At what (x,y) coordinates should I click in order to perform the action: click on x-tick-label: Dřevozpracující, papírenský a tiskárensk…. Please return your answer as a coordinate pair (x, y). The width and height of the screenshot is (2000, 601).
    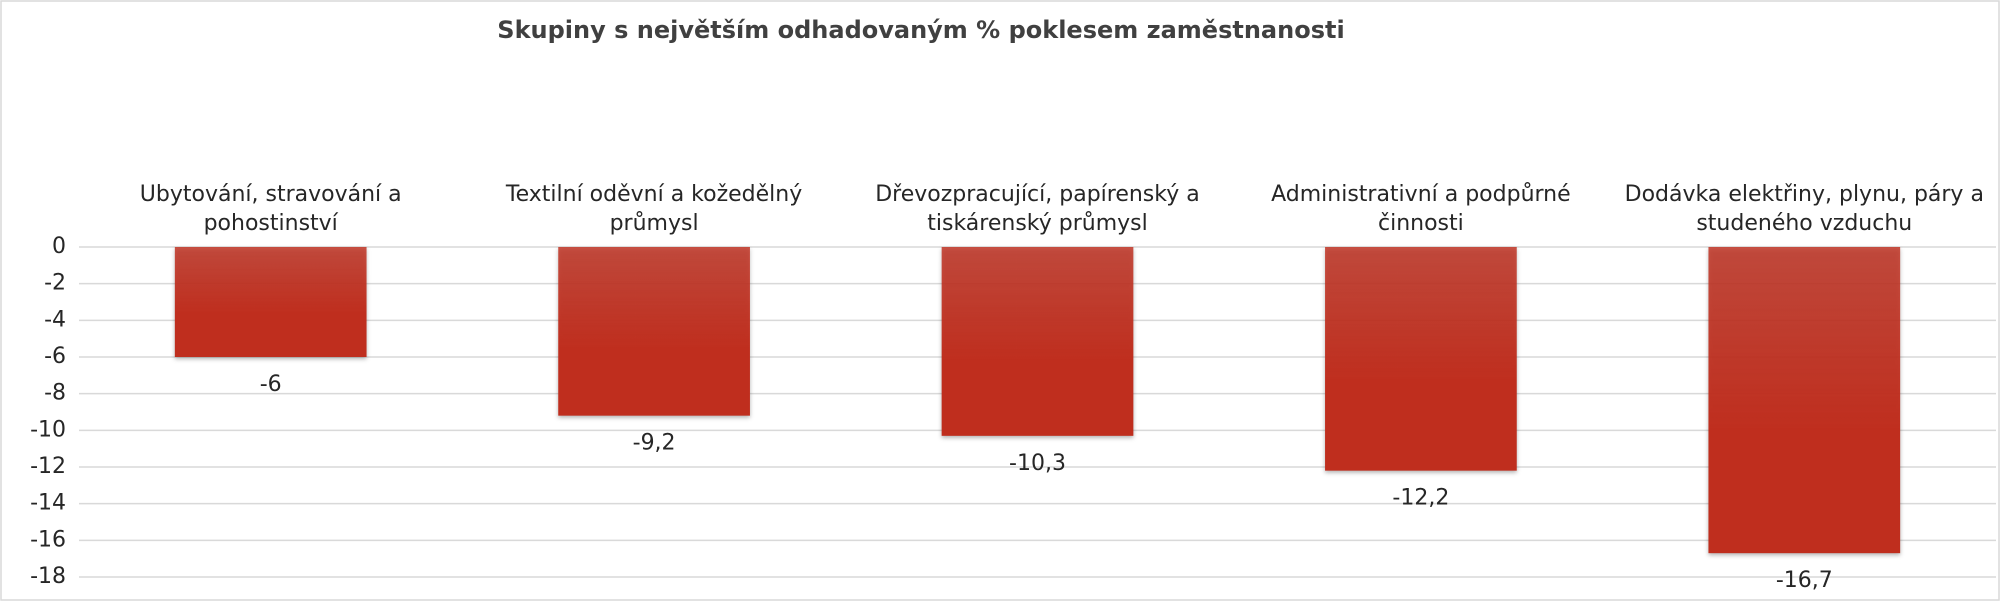
    Looking at the image, I should click on (1037, 209).